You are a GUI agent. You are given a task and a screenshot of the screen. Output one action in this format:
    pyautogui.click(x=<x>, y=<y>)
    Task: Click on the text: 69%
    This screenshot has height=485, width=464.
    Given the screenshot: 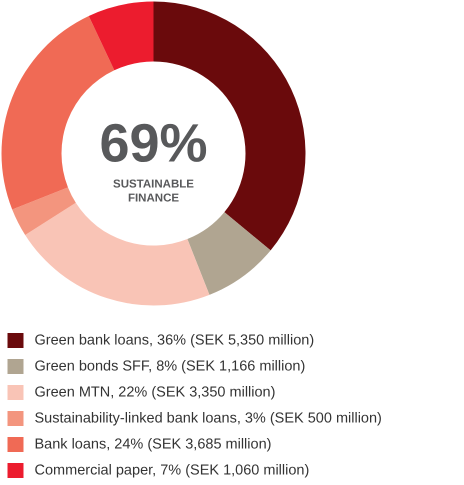 What is the action you would take?
    pyautogui.click(x=153, y=144)
    